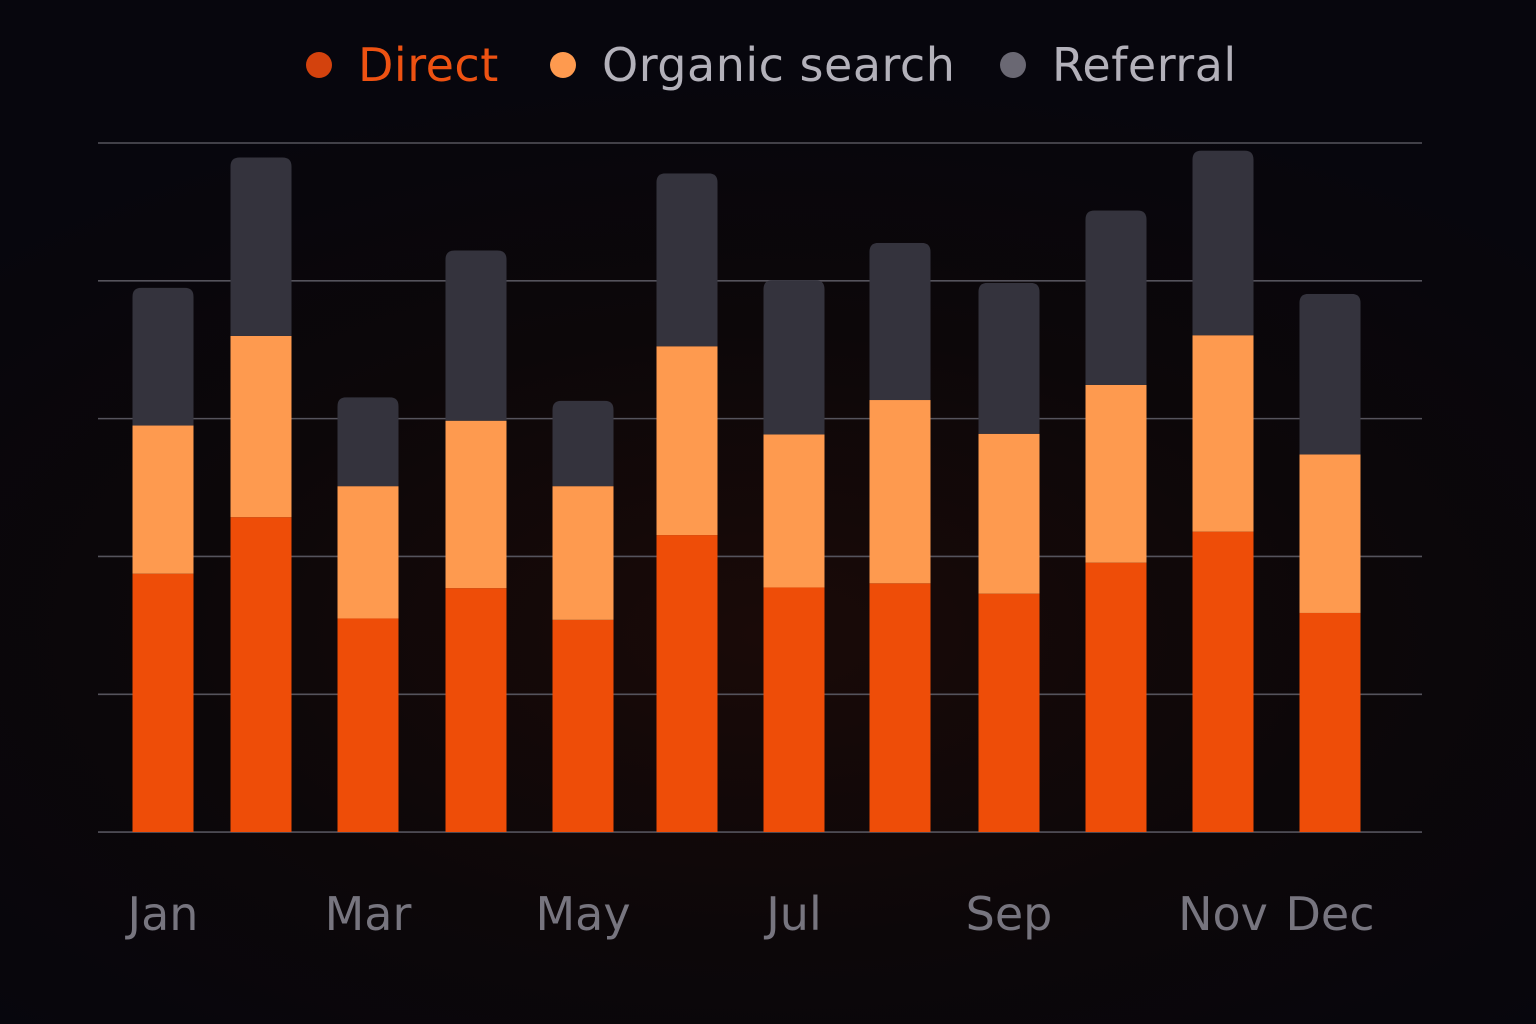  I want to click on bar-referral-feb, so click(261, 246).